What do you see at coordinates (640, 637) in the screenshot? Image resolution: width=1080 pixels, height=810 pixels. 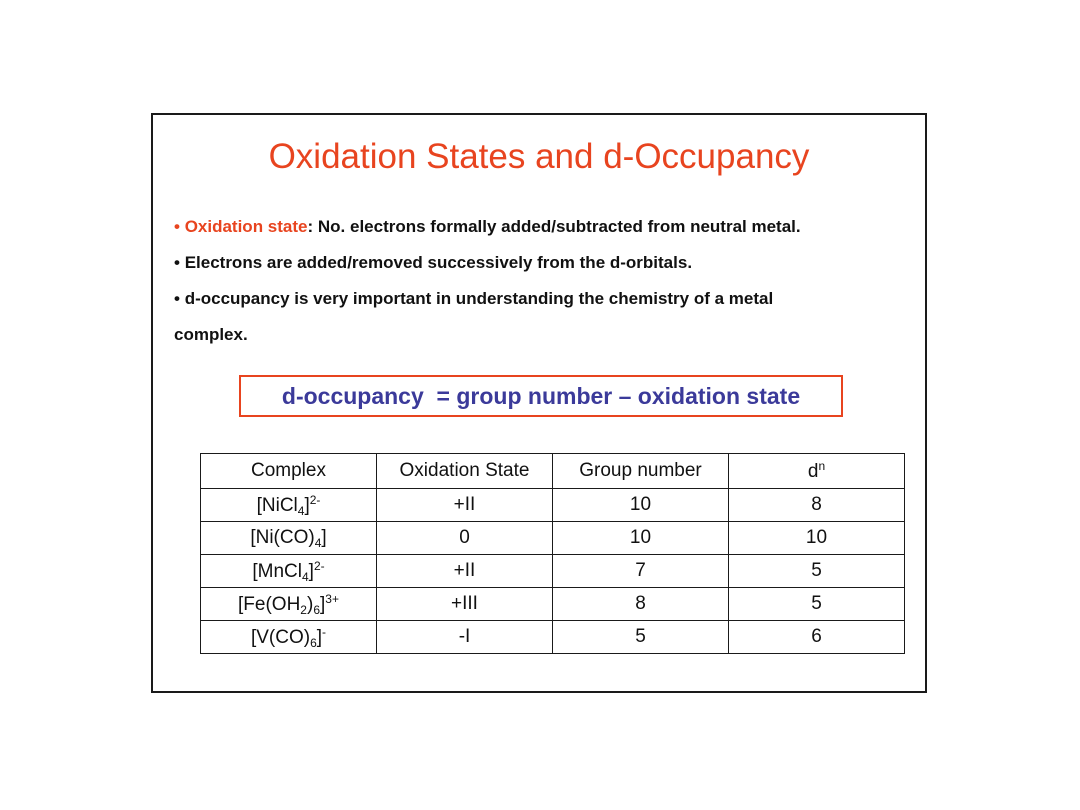 I see `cell-group: 5` at bounding box center [640, 637].